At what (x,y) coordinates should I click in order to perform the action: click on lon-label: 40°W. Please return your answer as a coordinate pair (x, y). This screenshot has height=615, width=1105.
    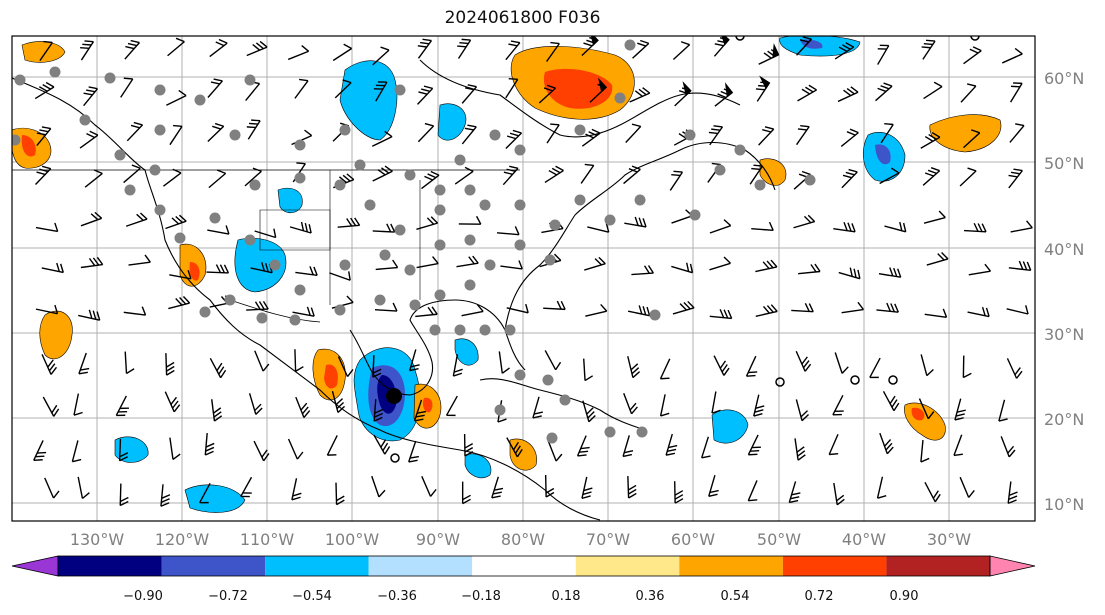
    Looking at the image, I should click on (864, 539).